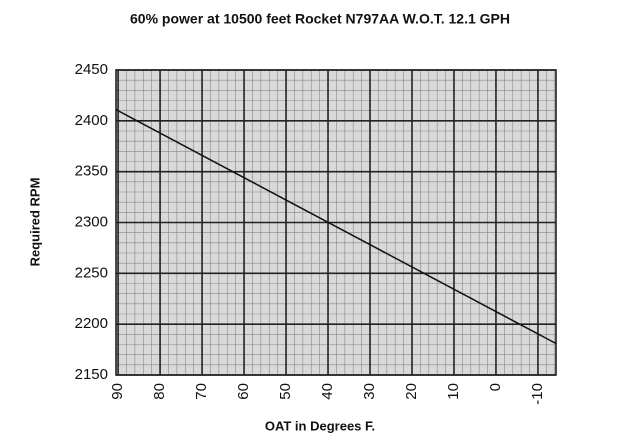 Image resolution: width=630 pixels, height=442 pixels. What do you see at coordinates (285, 391) in the screenshot?
I see `x-tick-label: 50` at bounding box center [285, 391].